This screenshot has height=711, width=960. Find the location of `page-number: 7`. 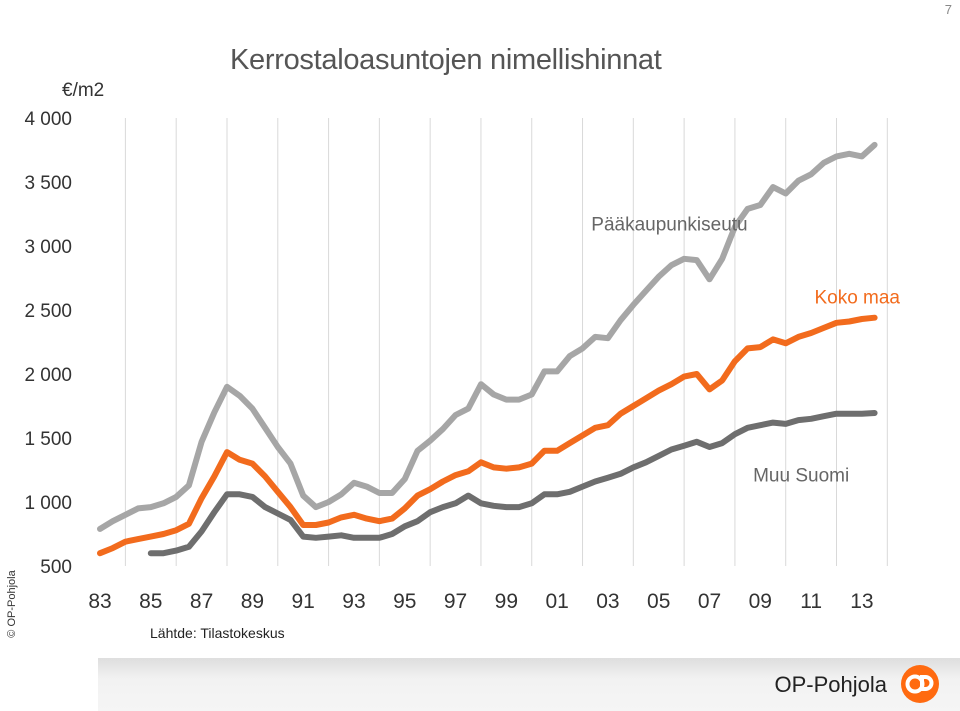

page-number: 7 is located at coordinates (948, 9).